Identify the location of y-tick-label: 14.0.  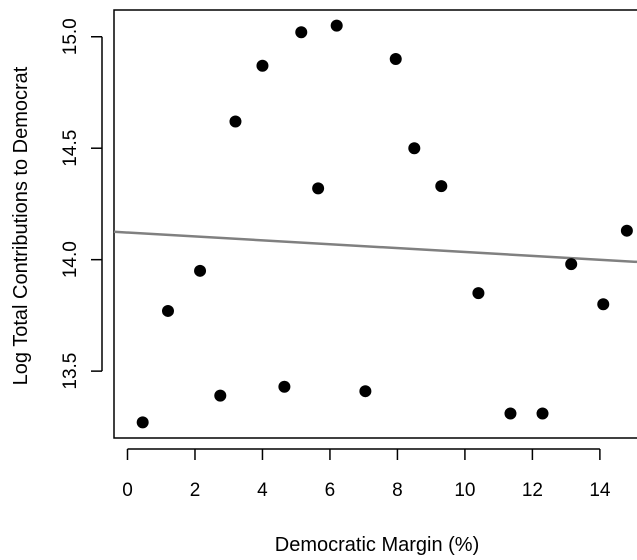
(70, 259).